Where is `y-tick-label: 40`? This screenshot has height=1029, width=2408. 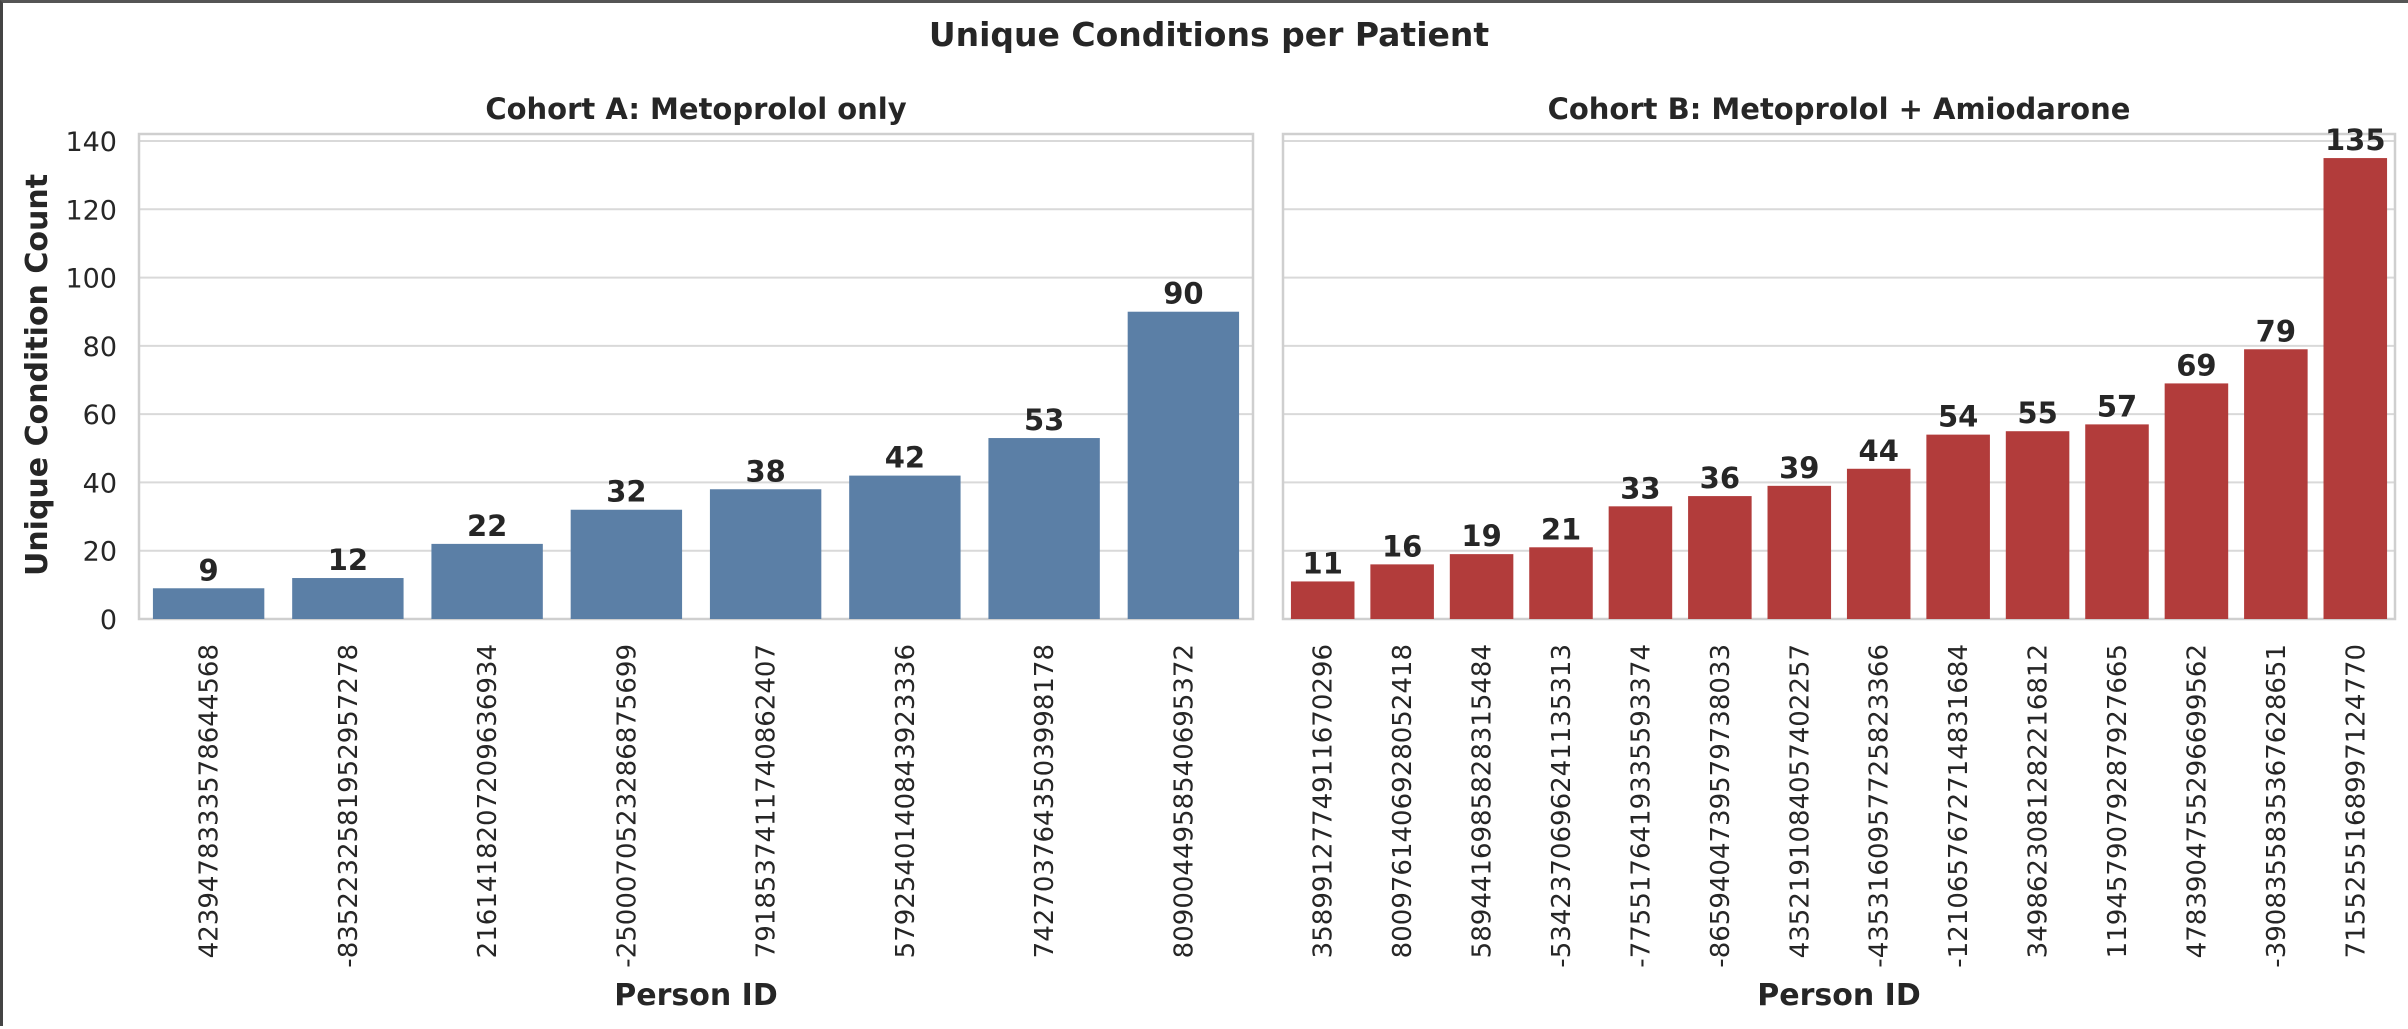
y-tick-label: 40 is located at coordinates (100, 483).